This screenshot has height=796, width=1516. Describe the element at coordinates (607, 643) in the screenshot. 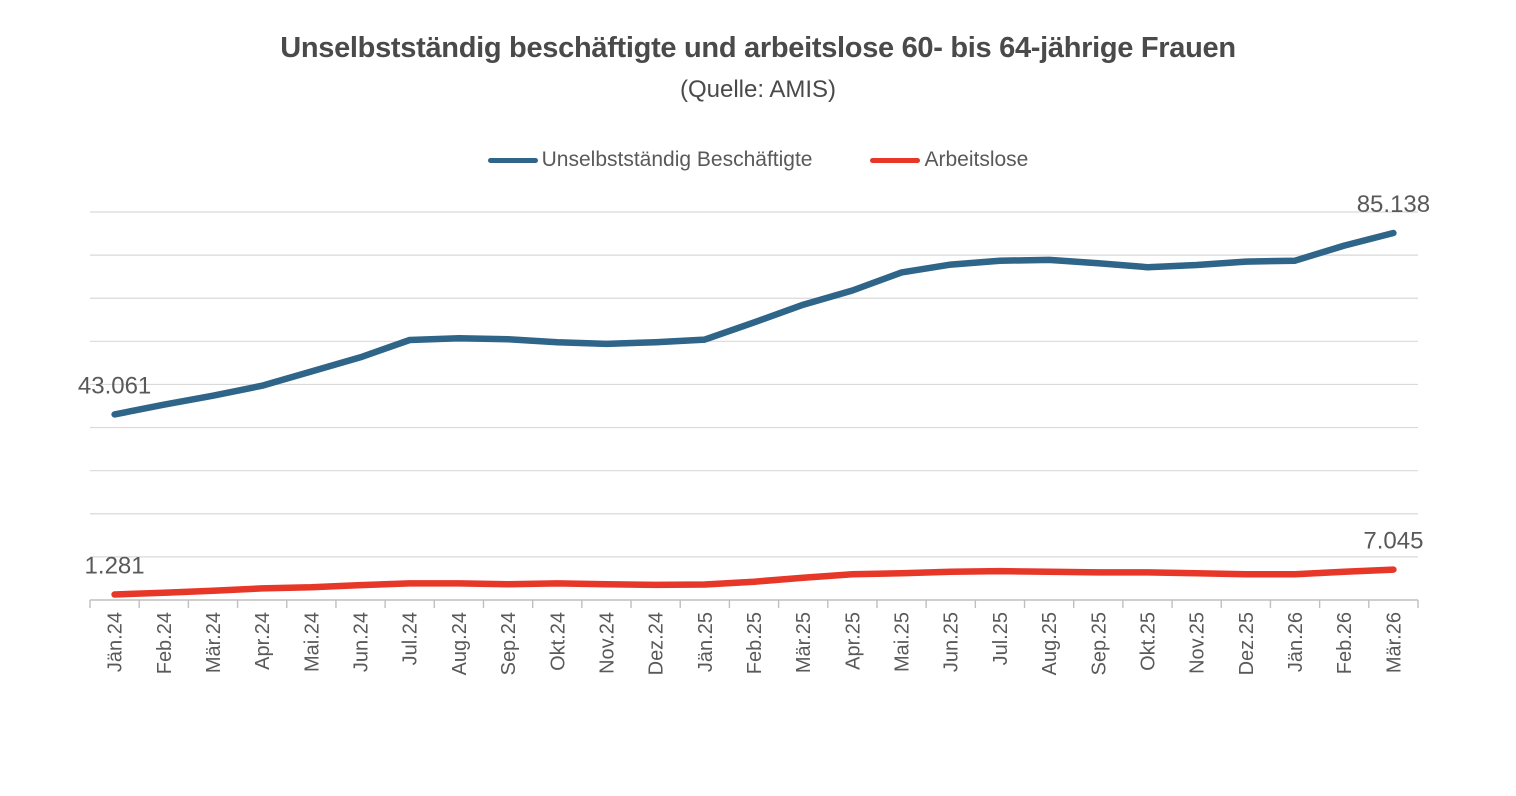

I see `x-axis-label: Nov.24` at that location.